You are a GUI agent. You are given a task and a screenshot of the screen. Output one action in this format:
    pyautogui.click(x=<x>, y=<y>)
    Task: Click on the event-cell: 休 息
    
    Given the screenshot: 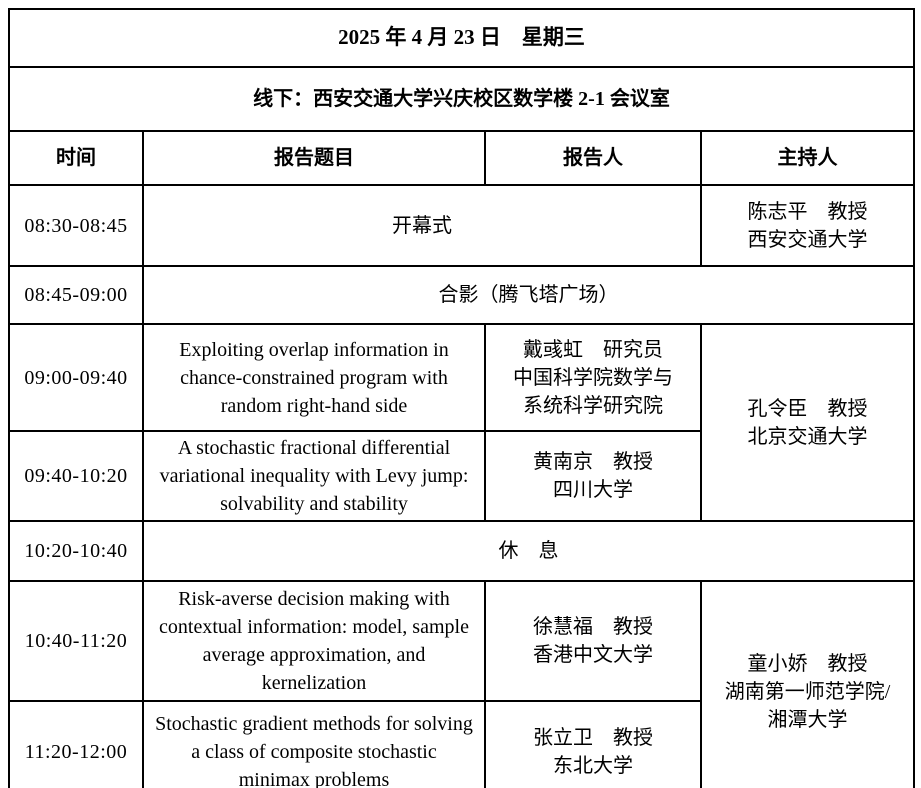 What is the action you would take?
    pyautogui.click(x=528, y=551)
    